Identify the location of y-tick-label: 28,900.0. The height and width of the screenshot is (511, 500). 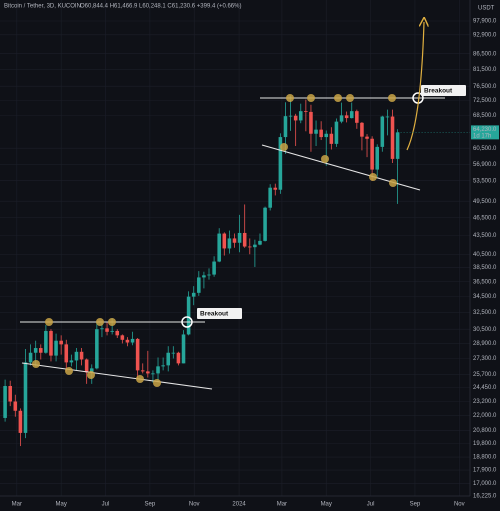
(485, 344).